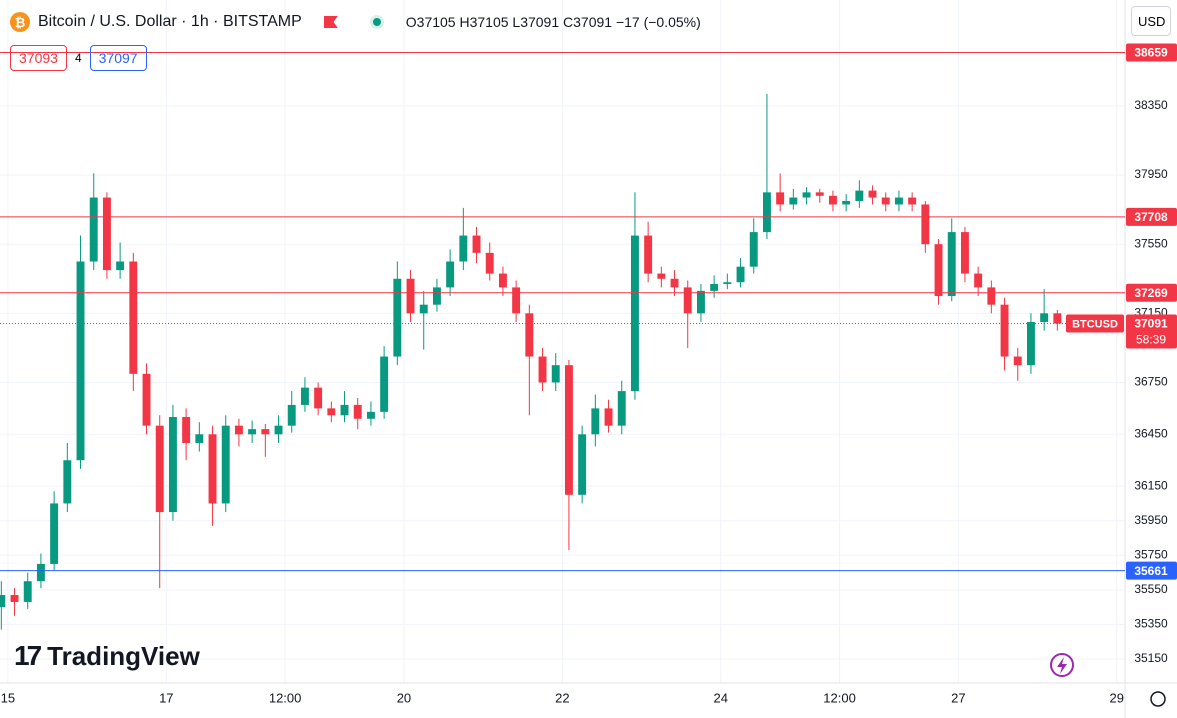 The width and height of the screenshot is (1177, 718). I want to click on price-tag, so click(1151, 331).